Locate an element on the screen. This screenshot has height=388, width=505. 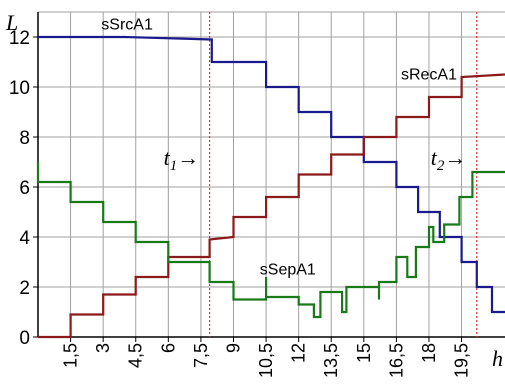
y-tick-label: 2 is located at coordinates (24, 288).